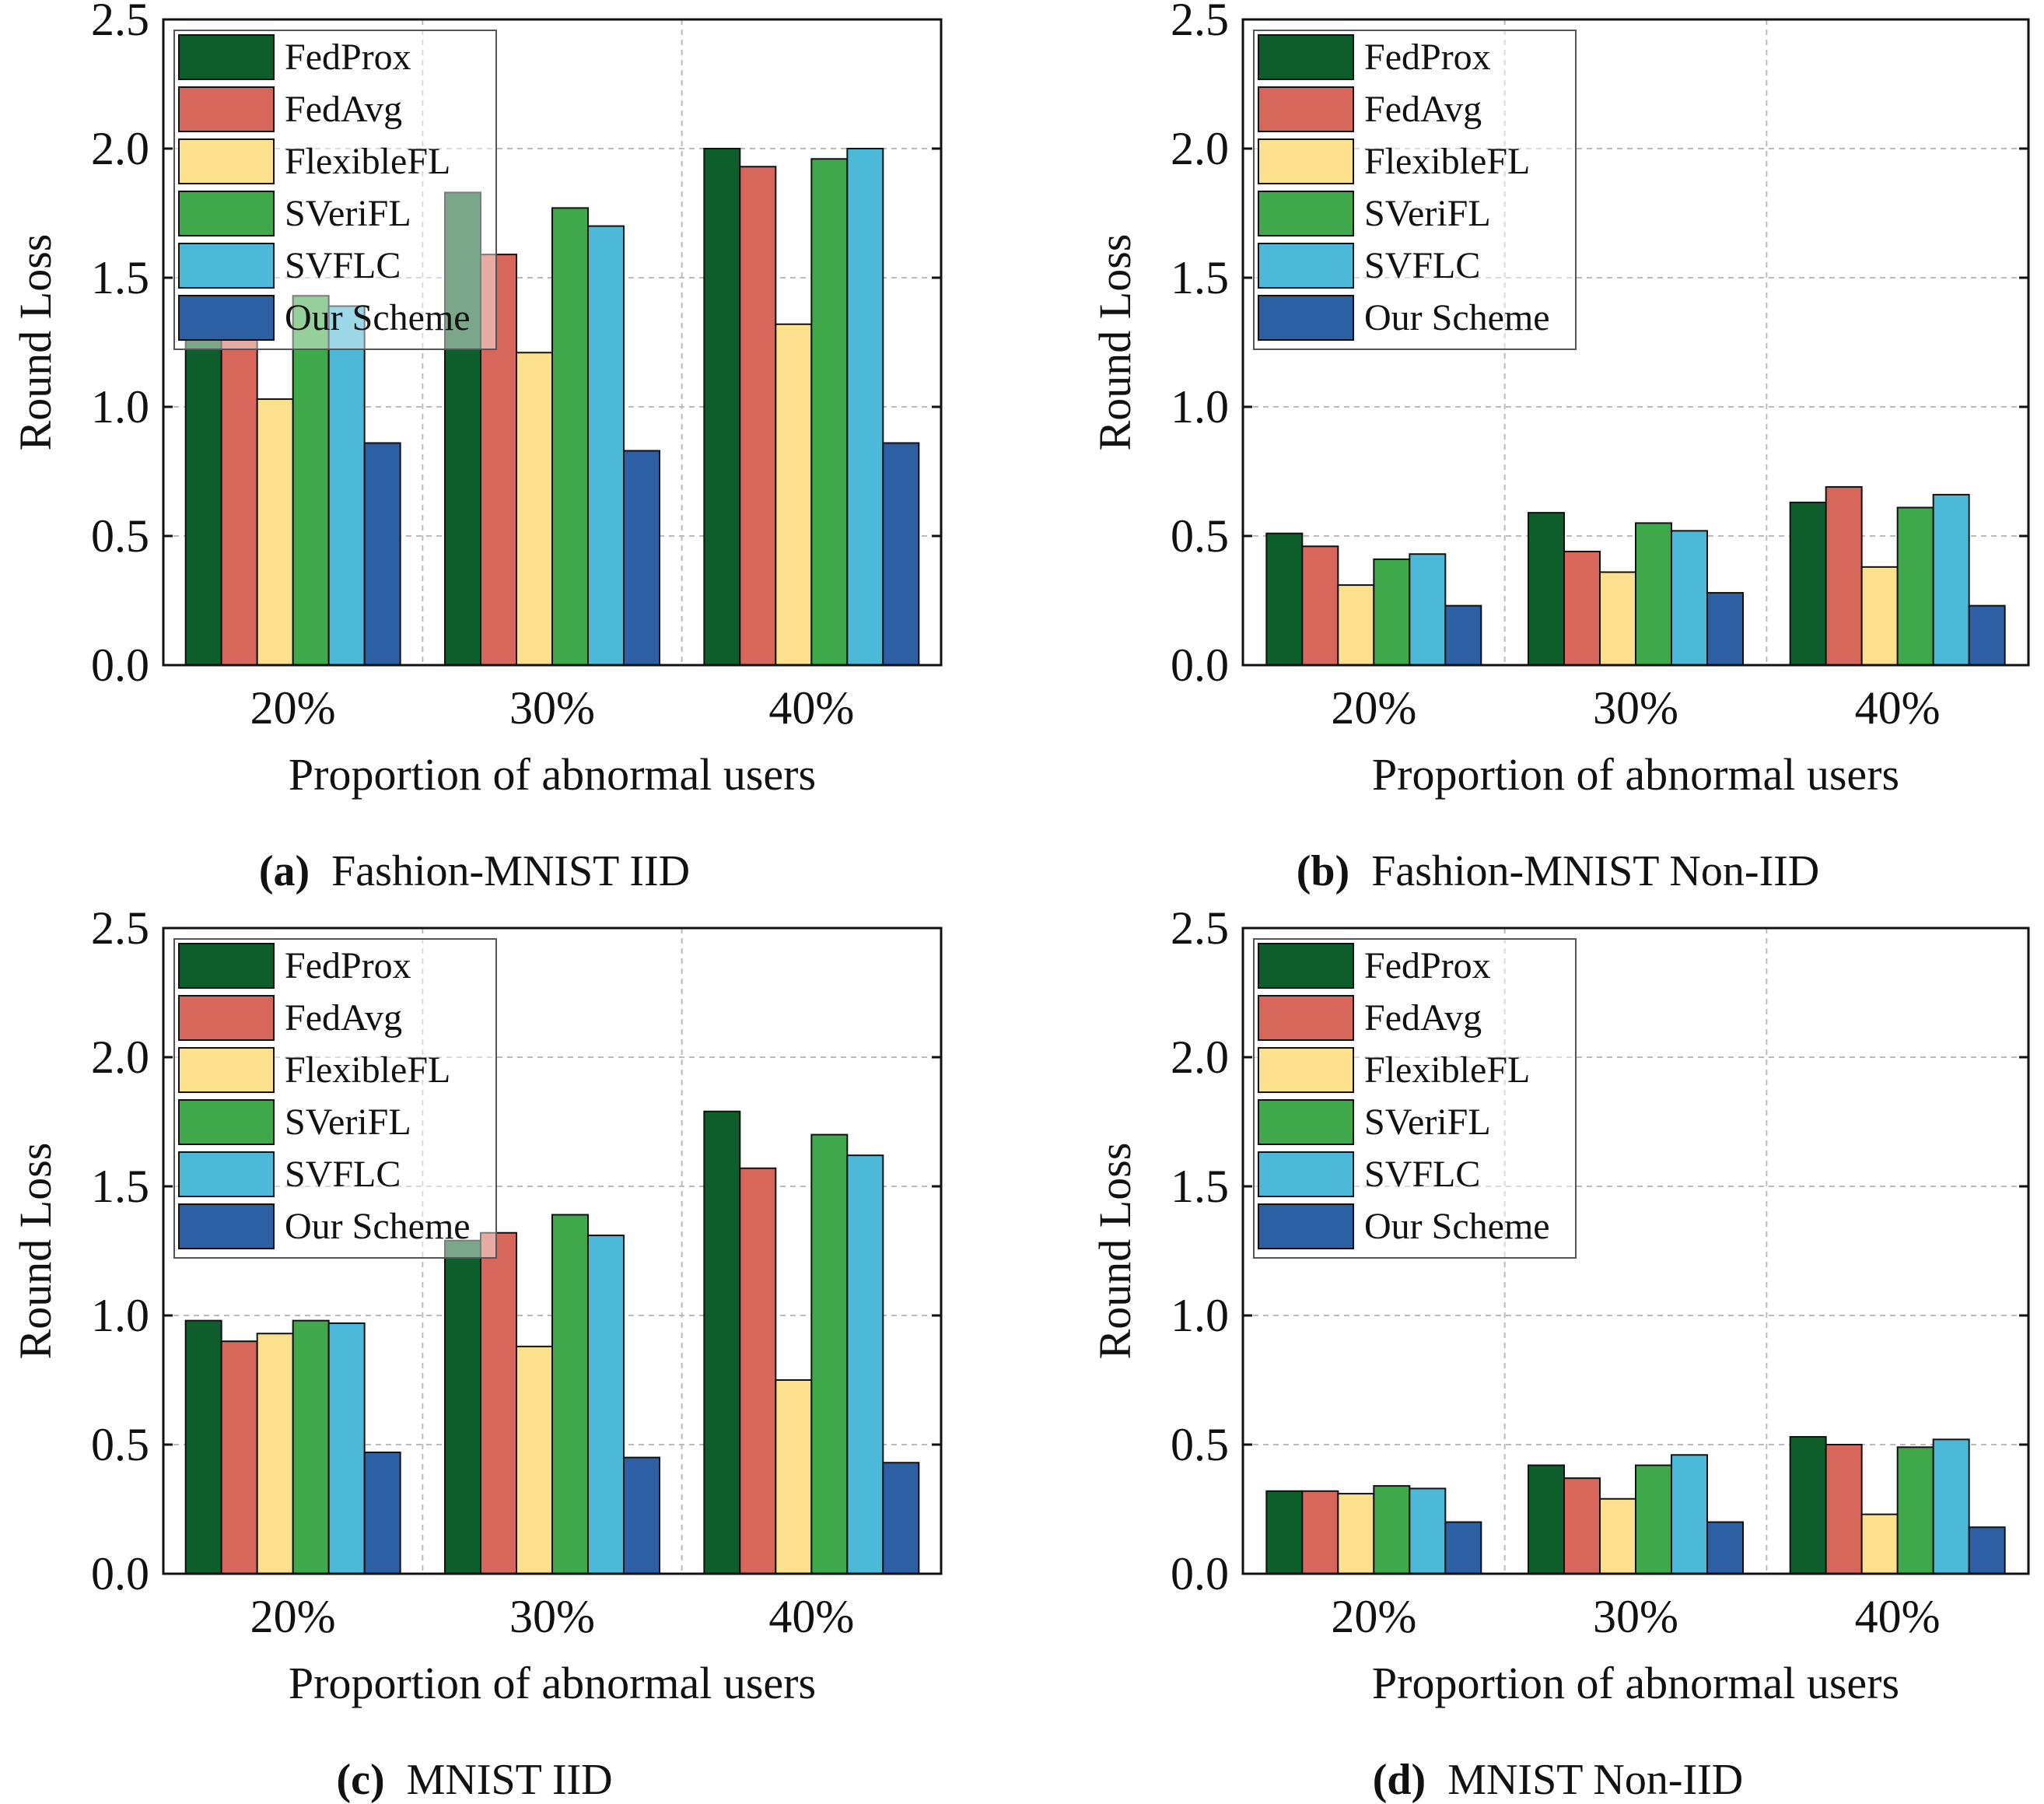  I want to click on bar-fedprox-30pct, so click(1547, 589).